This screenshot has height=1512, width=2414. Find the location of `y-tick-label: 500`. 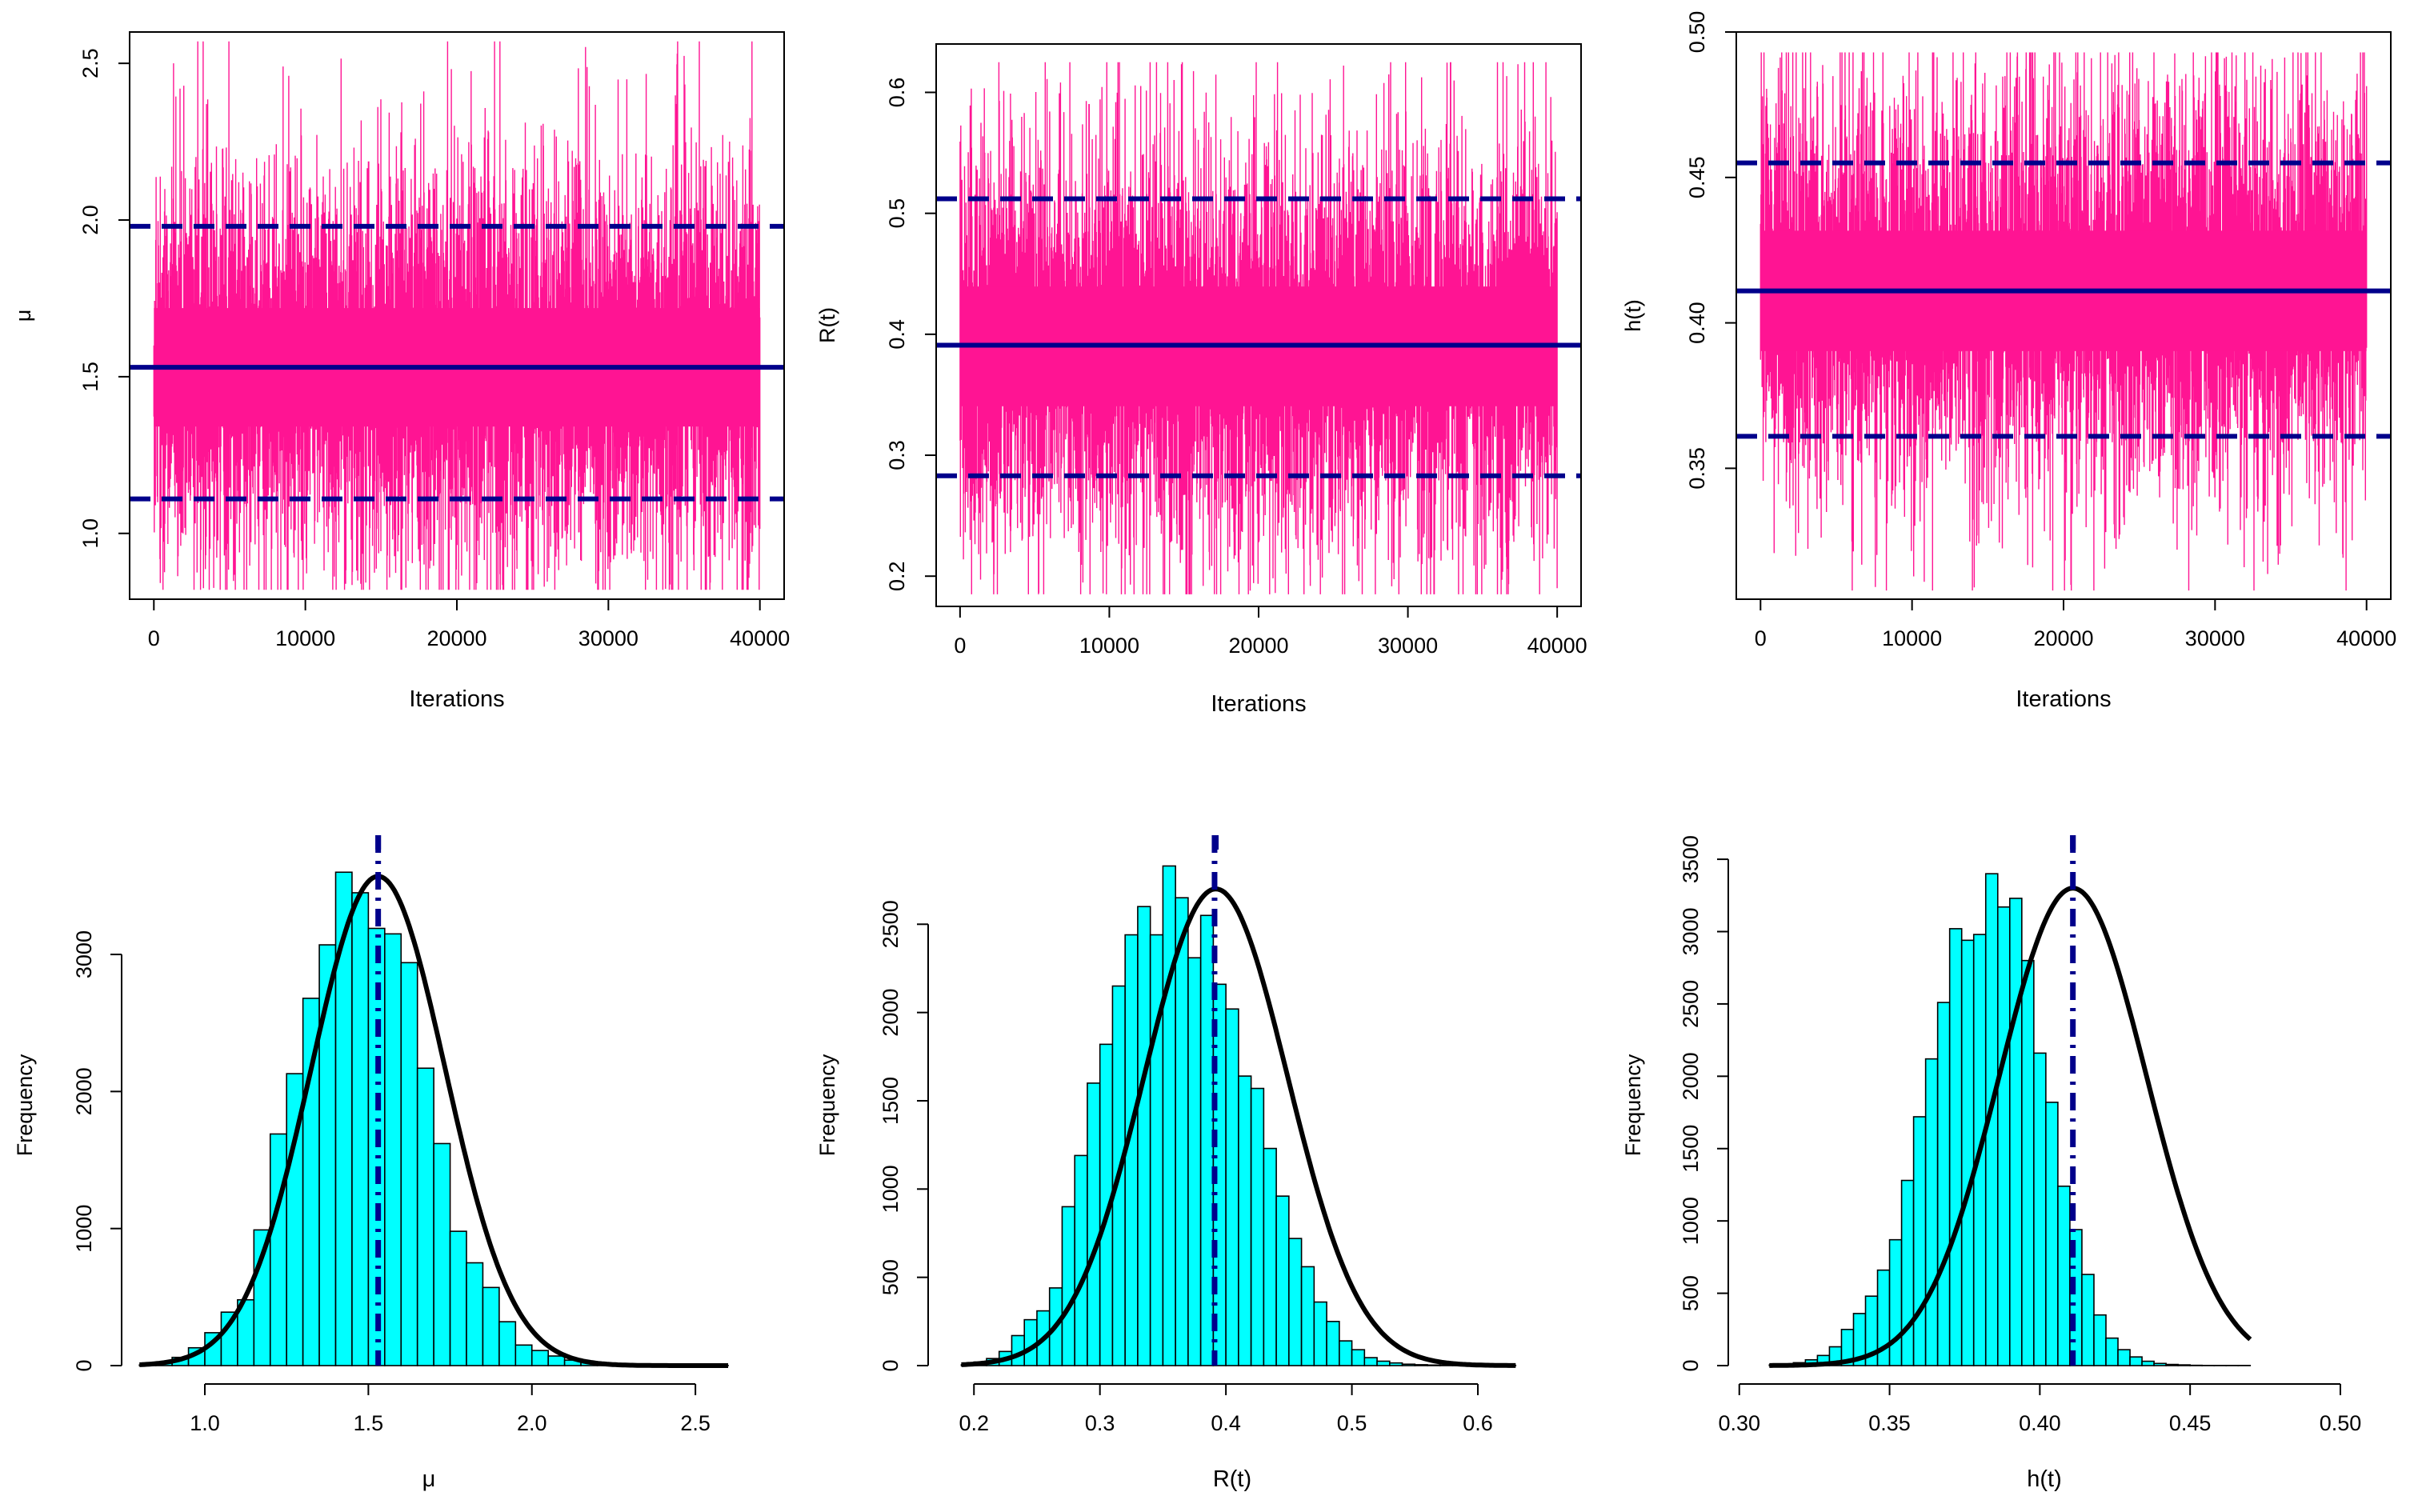

y-tick-label: 500 is located at coordinates (1691, 1293).